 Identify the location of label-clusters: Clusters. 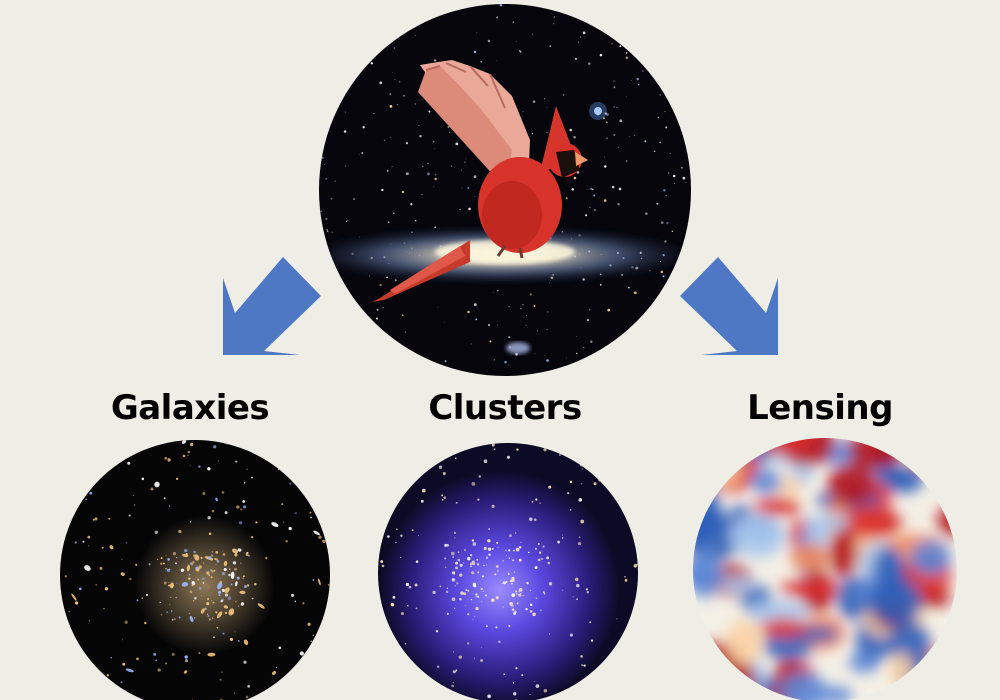
(505, 408).